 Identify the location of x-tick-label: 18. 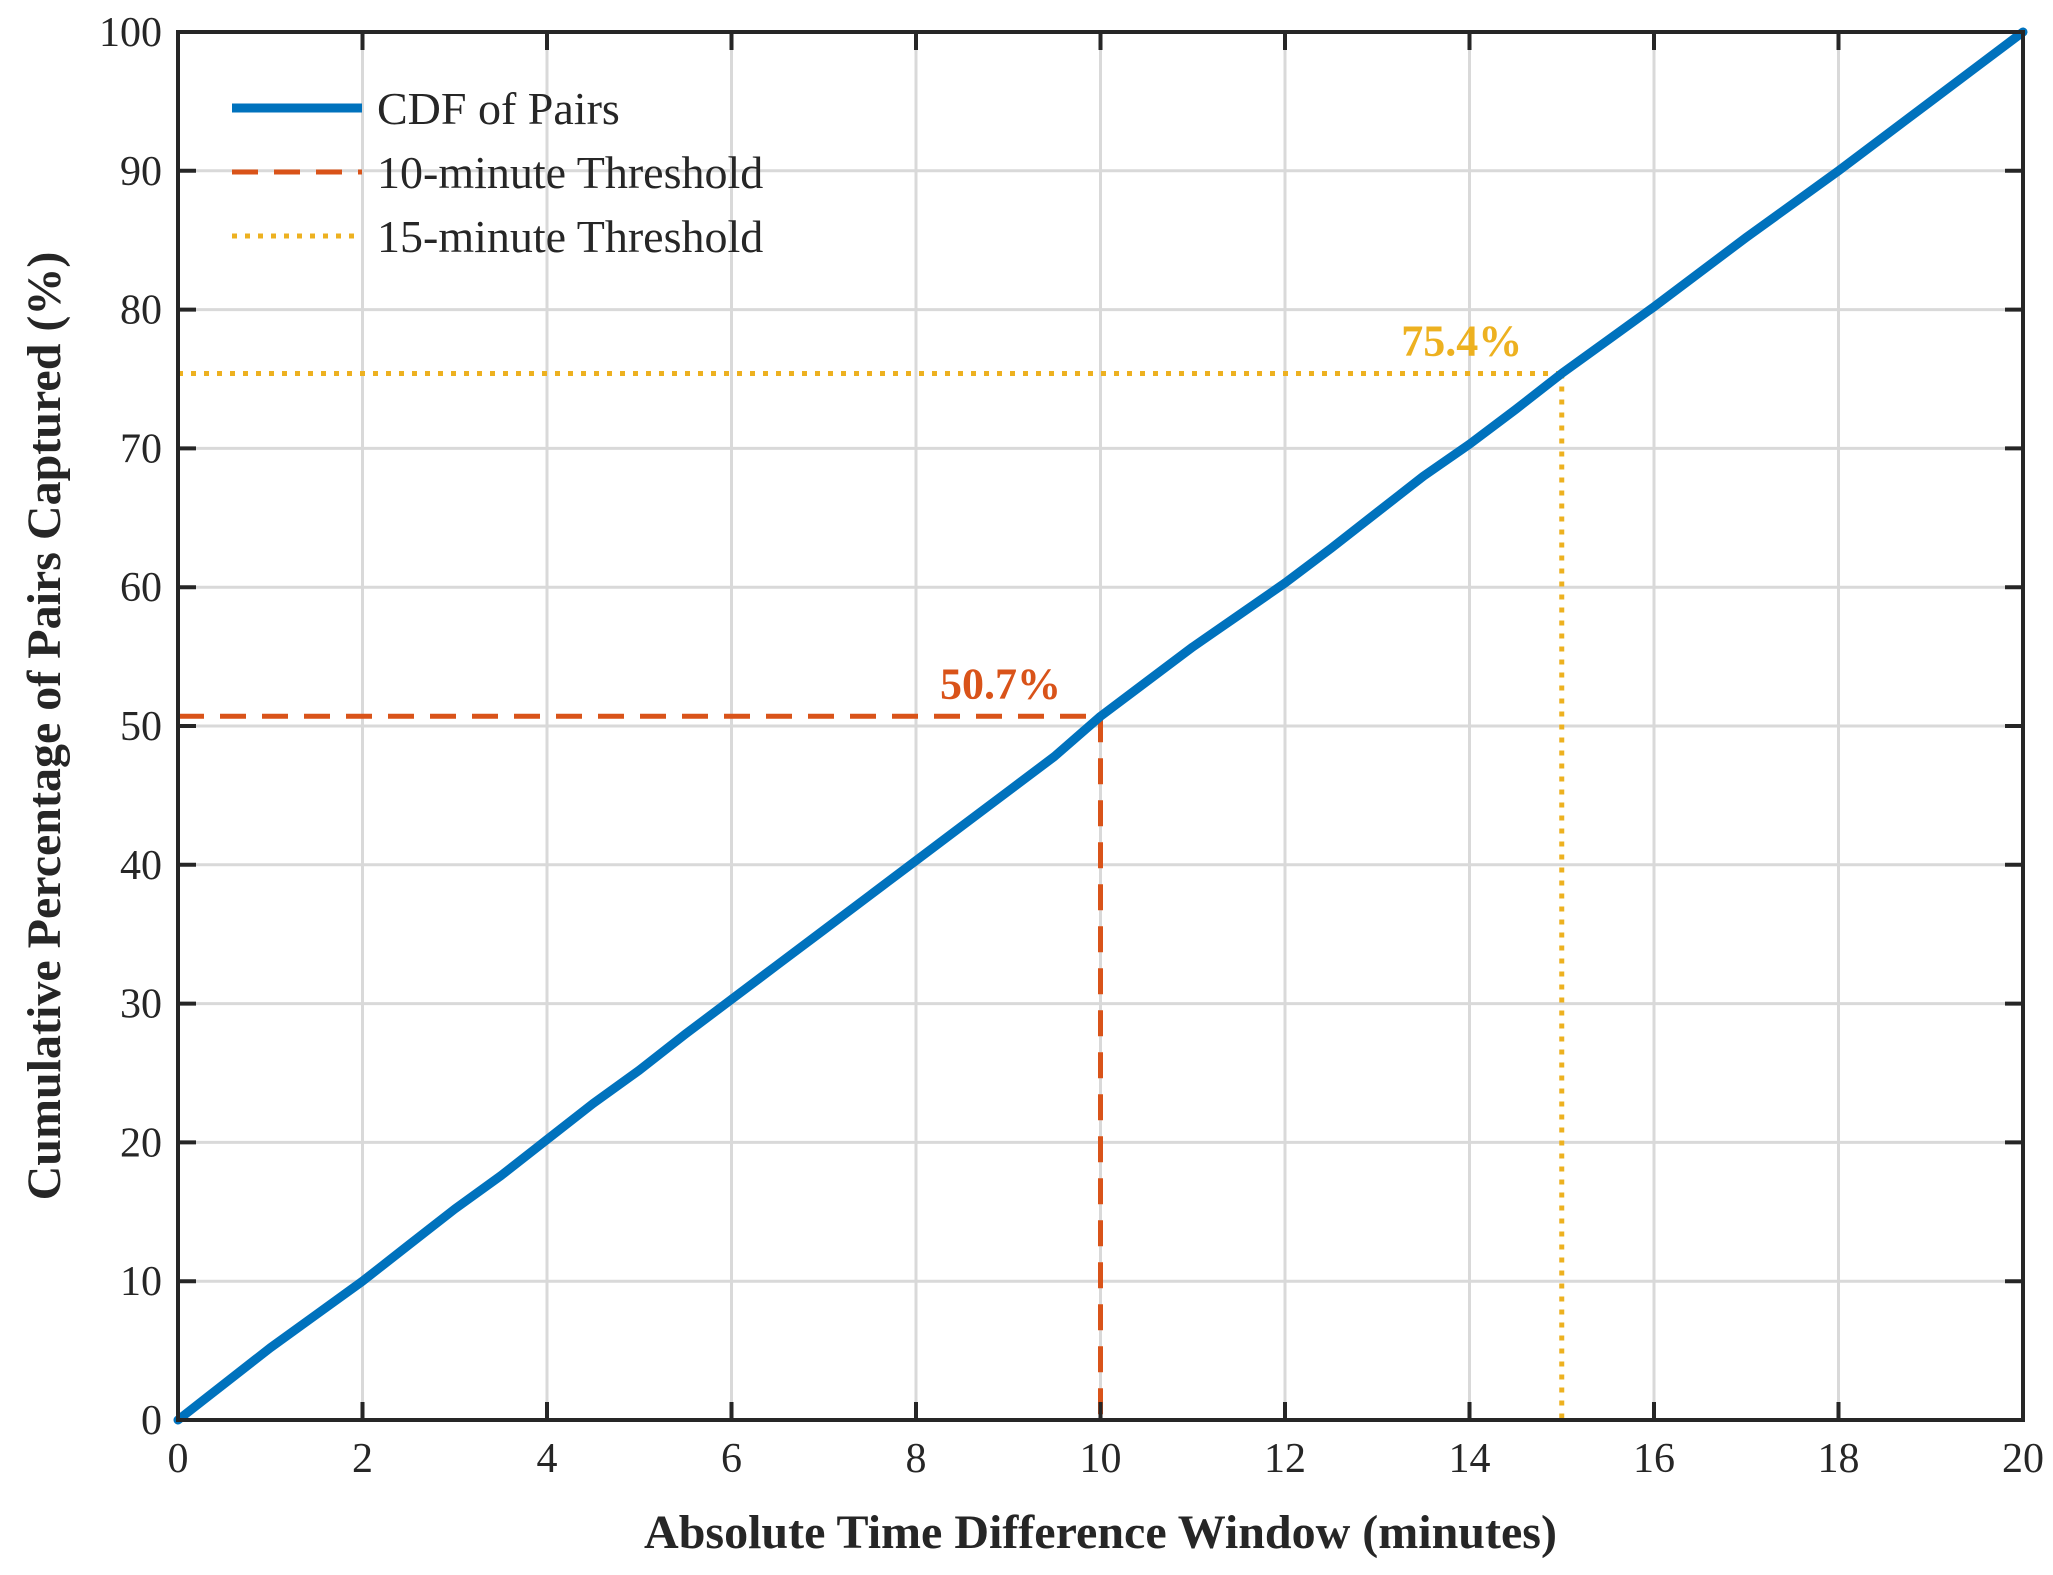
(1839, 1459).